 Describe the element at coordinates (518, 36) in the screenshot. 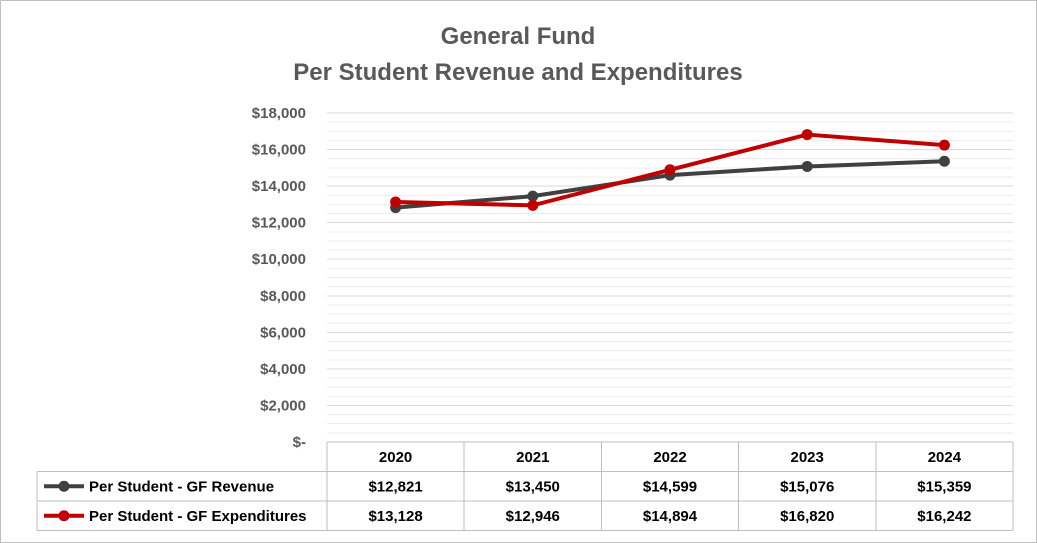

I see `chart-title: General Fund` at that location.